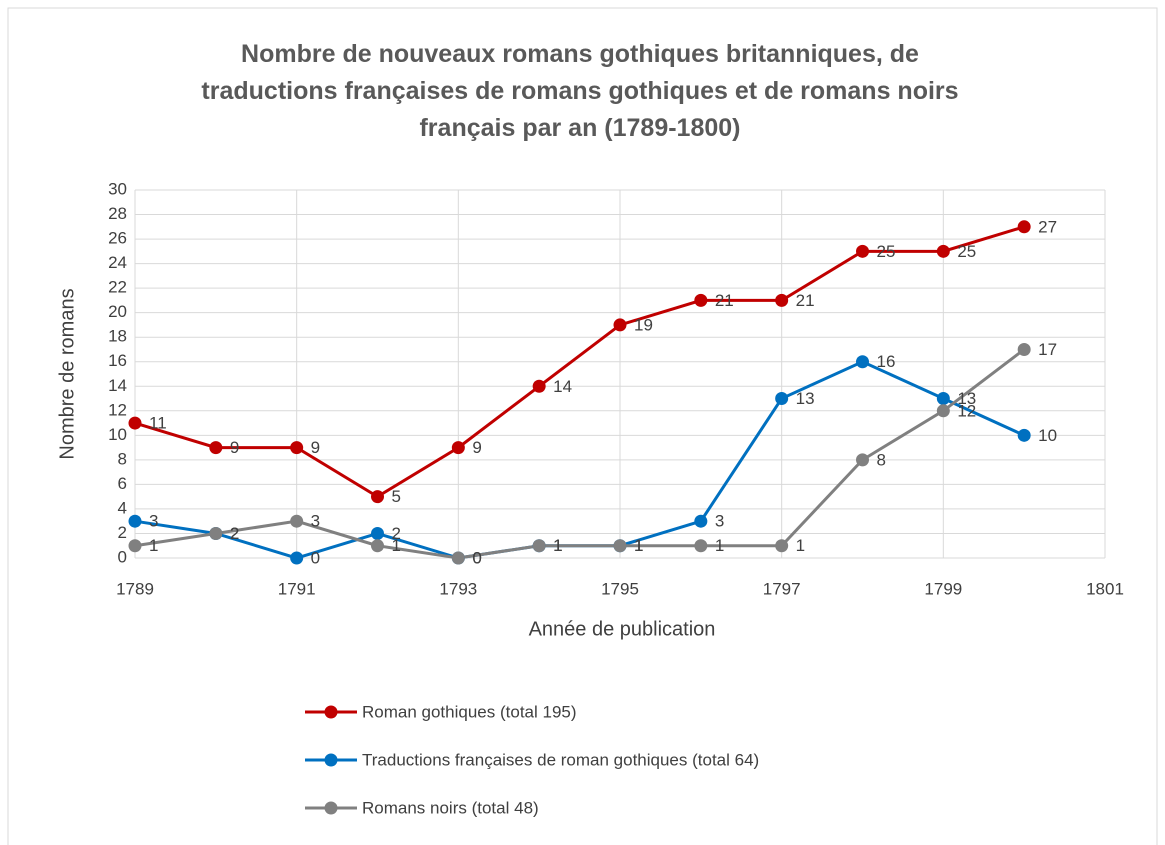 The image size is (1165, 845). Describe the element at coordinates (122, 458) in the screenshot. I see `y-tick-label: 8` at that location.